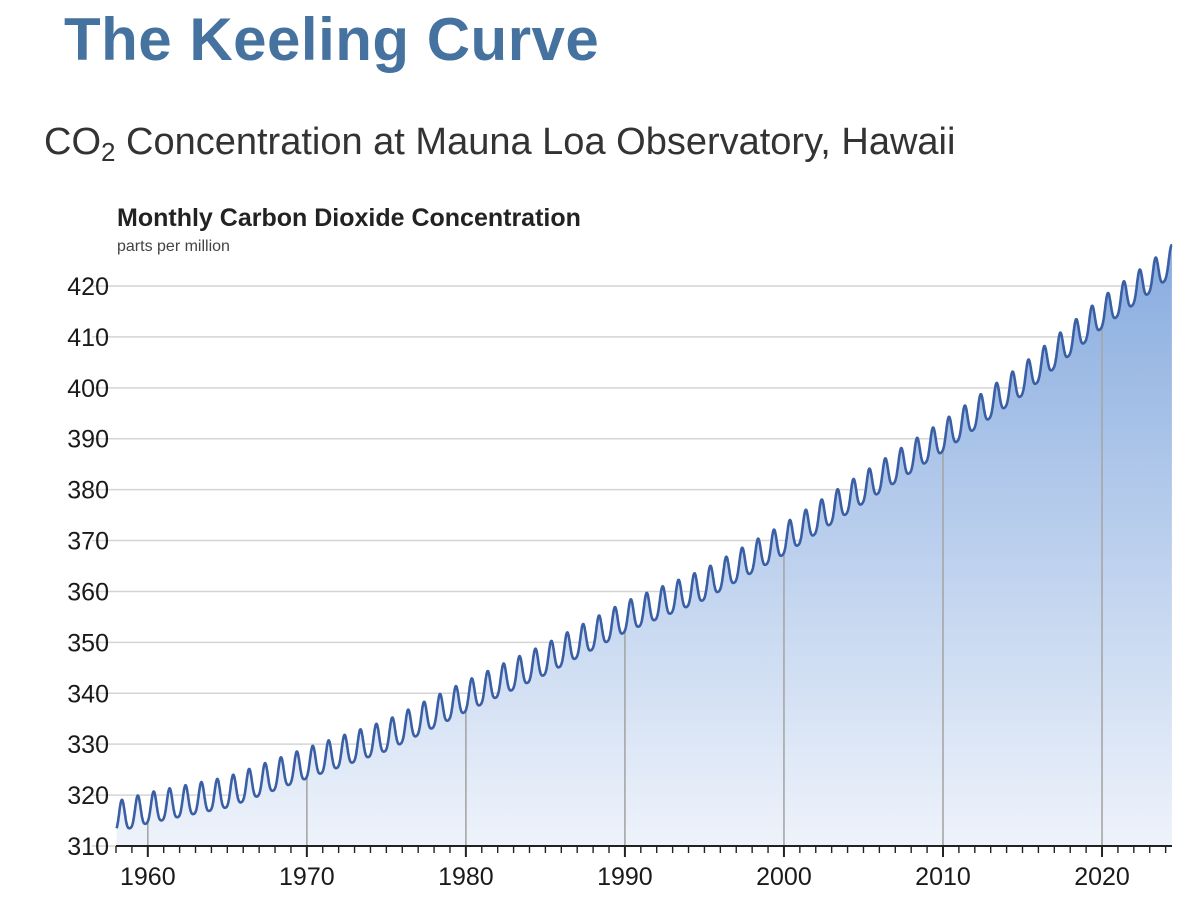 The width and height of the screenshot is (1200, 910). Describe the element at coordinates (173, 246) in the screenshot. I see `chart-units-label: parts per million` at that location.